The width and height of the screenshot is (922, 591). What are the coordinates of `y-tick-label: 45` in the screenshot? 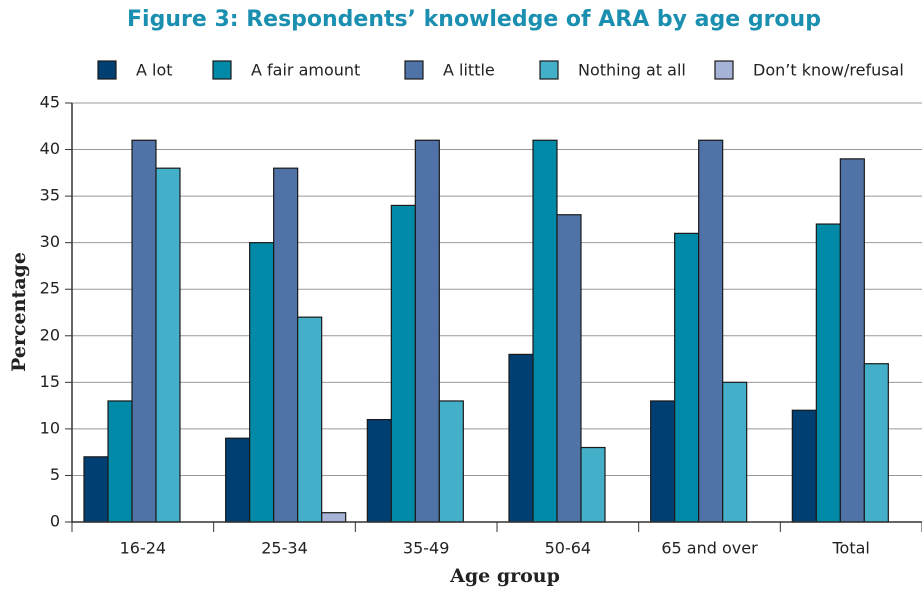 It's located at (50, 102).